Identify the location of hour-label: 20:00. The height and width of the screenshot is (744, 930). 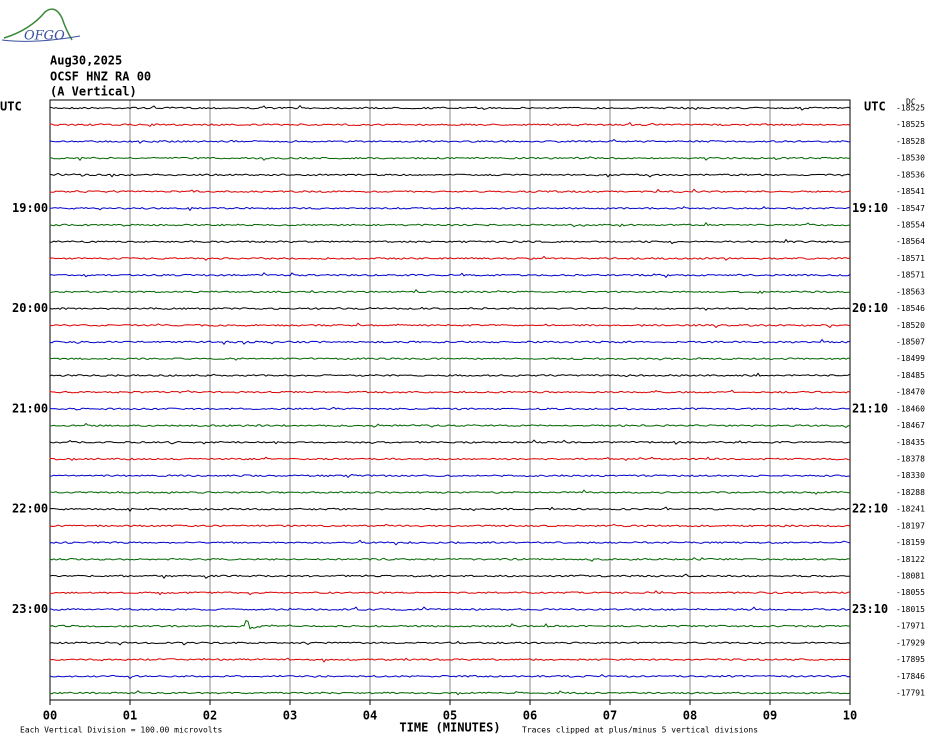
(30, 308).